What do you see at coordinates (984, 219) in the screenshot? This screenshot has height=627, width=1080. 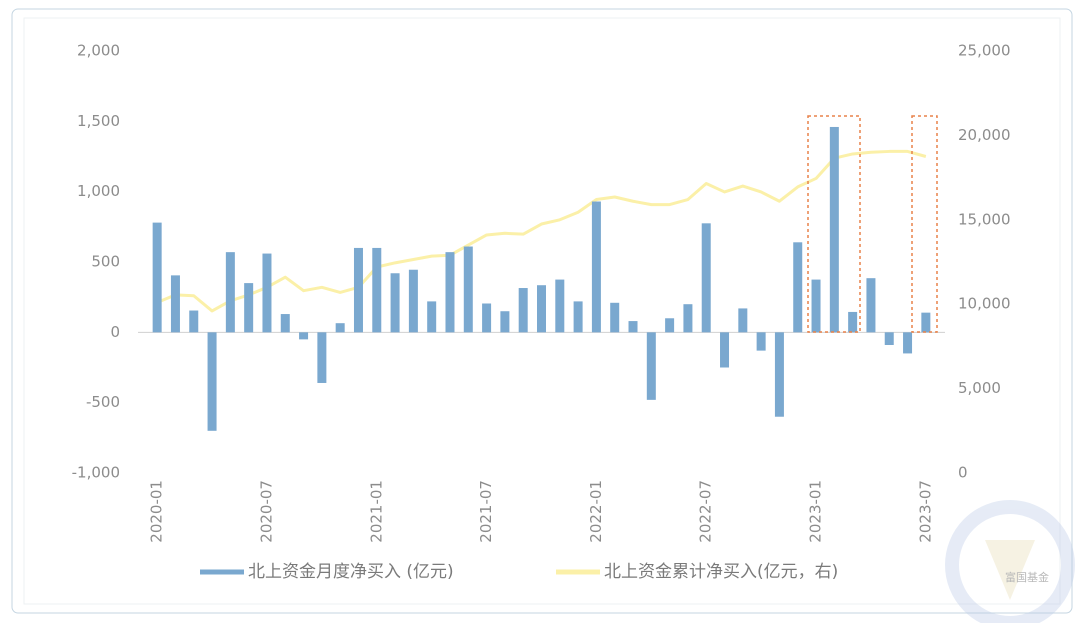 I see `y2-tick-label: 15,000` at bounding box center [984, 219].